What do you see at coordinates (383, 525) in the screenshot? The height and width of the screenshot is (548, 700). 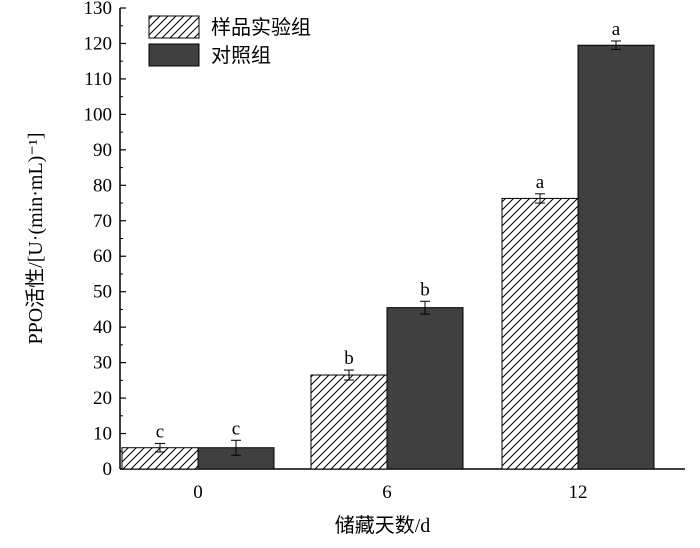 I see `x-axis-title: 储藏天数/d` at bounding box center [383, 525].